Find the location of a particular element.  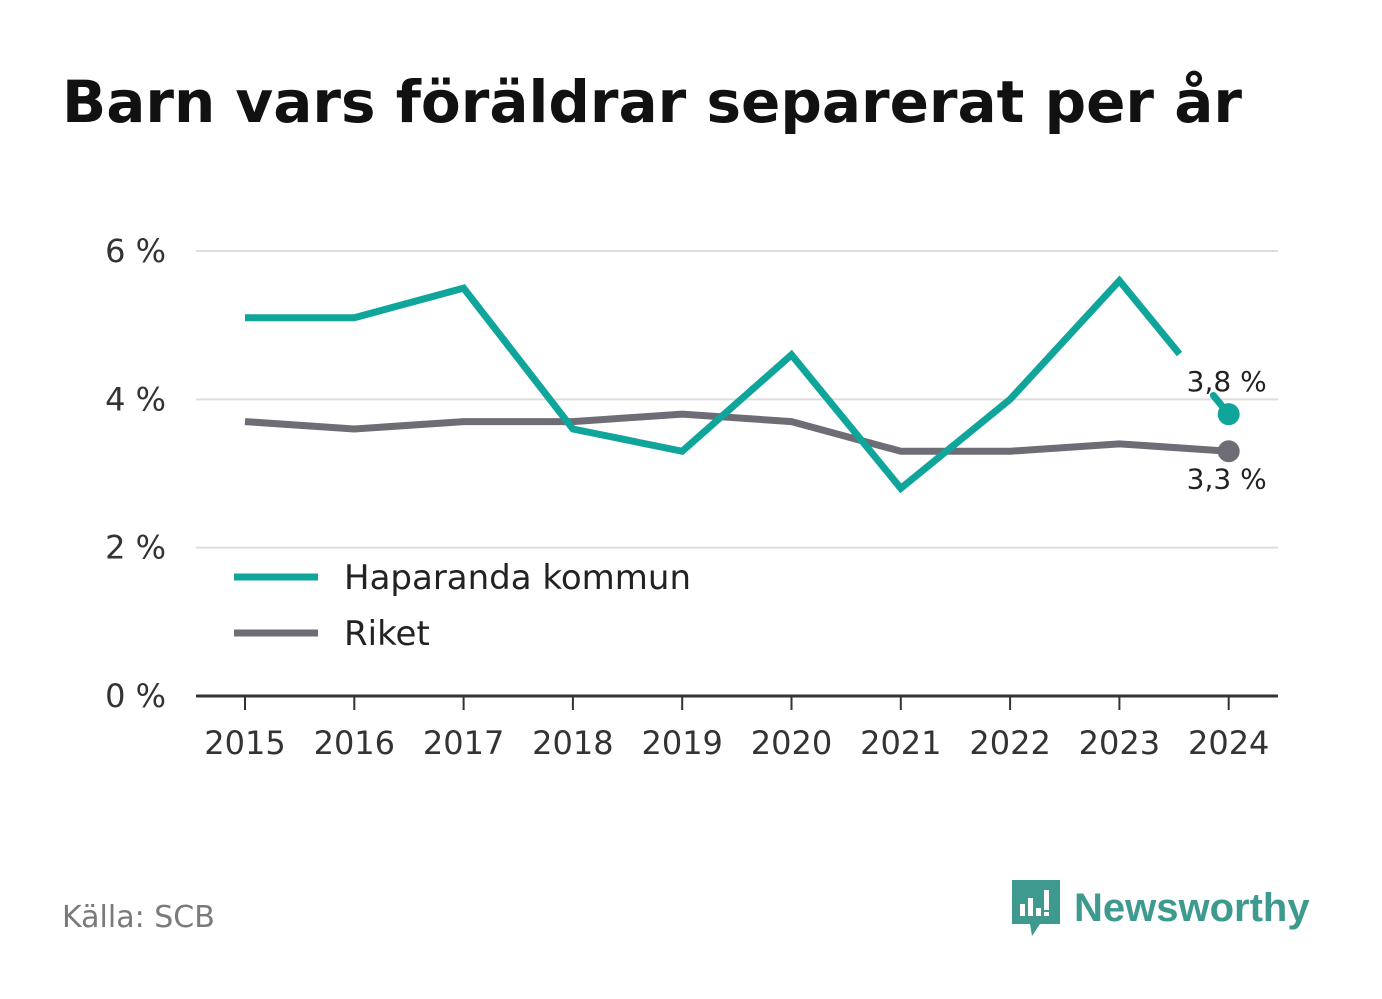

y-tick-label: 0 % is located at coordinates (135, 696).